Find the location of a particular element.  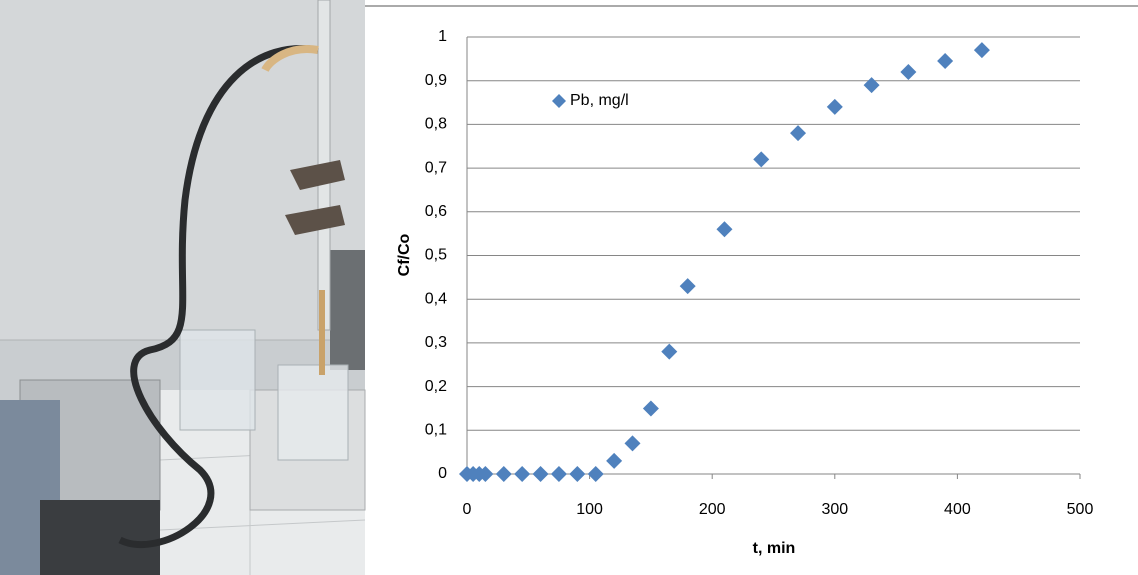

y-tick-label: 0,8 is located at coordinates (436, 124).